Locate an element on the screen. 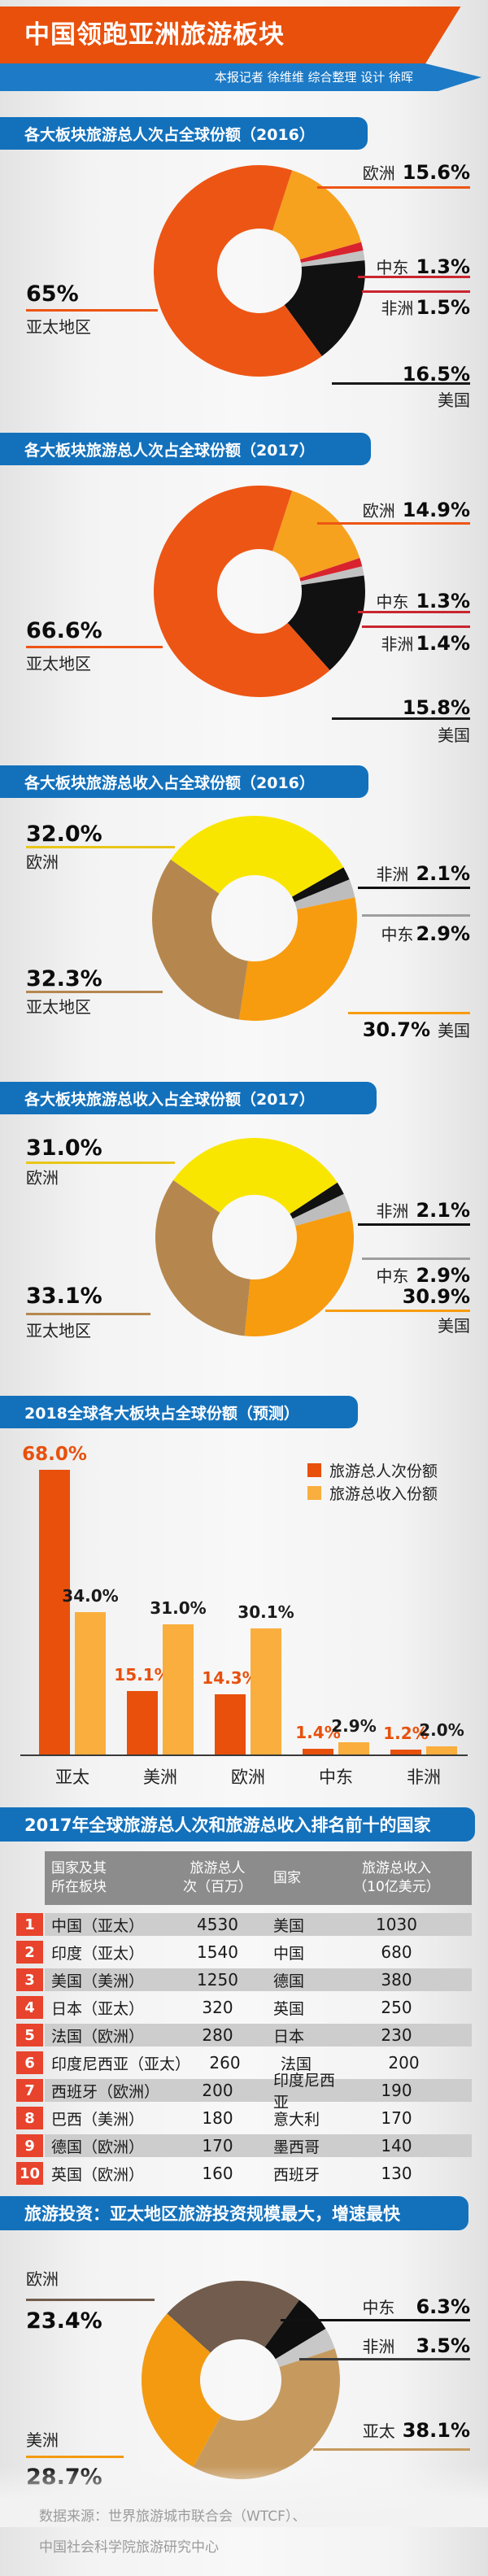  bar-legend: 旅游总人次份额 旅游总收入份额 is located at coordinates (373, 1481).